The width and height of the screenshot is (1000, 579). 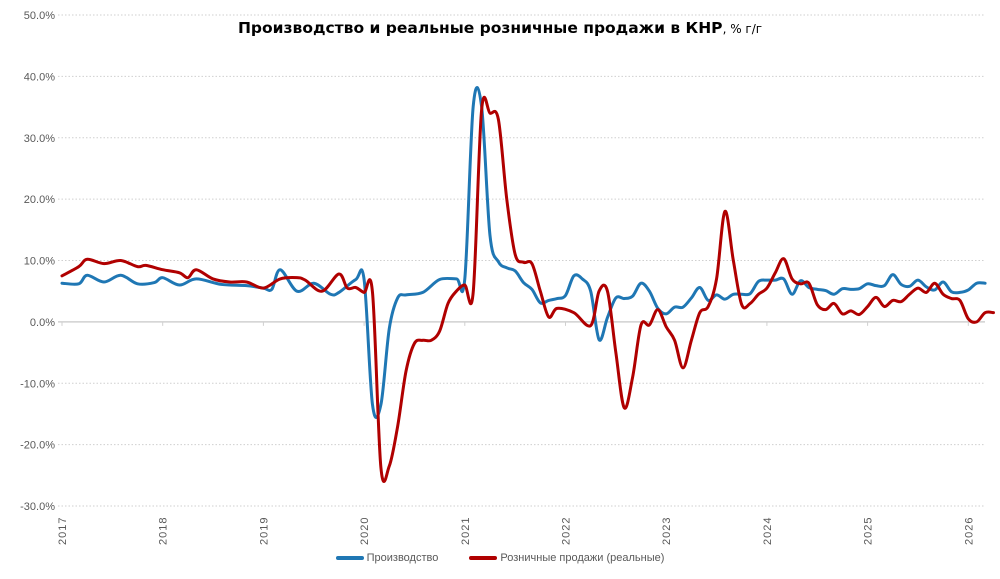 What do you see at coordinates (365, 531) in the screenshot?
I see `x-tick-label: 2020` at bounding box center [365, 531].